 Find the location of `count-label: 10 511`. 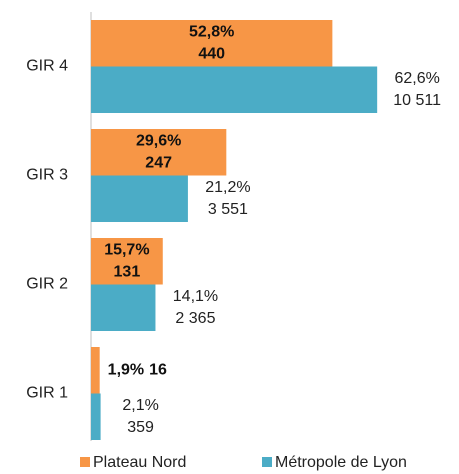

count-label: 10 511 is located at coordinates (417, 100).